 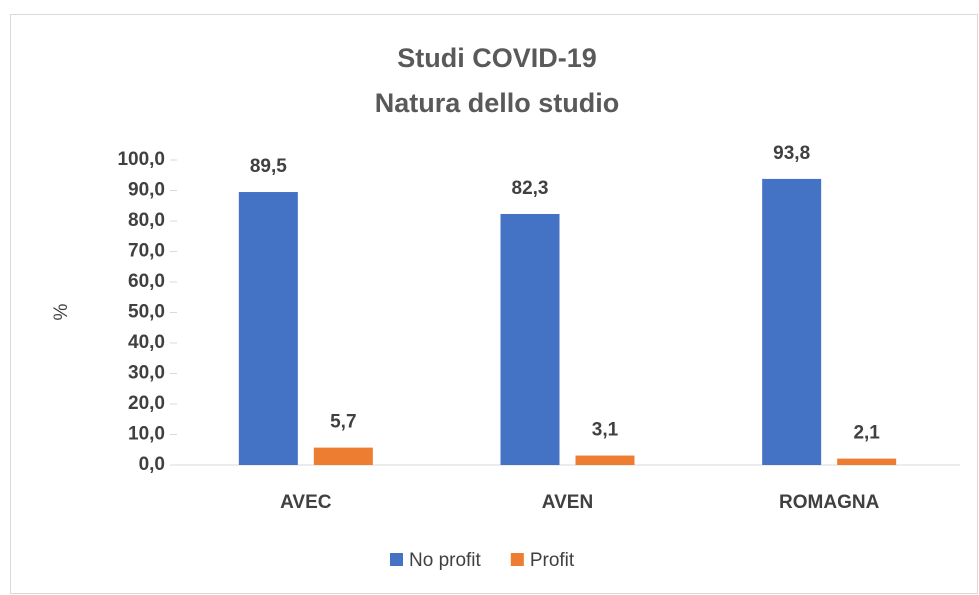 What do you see at coordinates (497, 103) in the screenshot?
I see `chart-subtitle: Natura dello studio` at bounding box center [497, 103].